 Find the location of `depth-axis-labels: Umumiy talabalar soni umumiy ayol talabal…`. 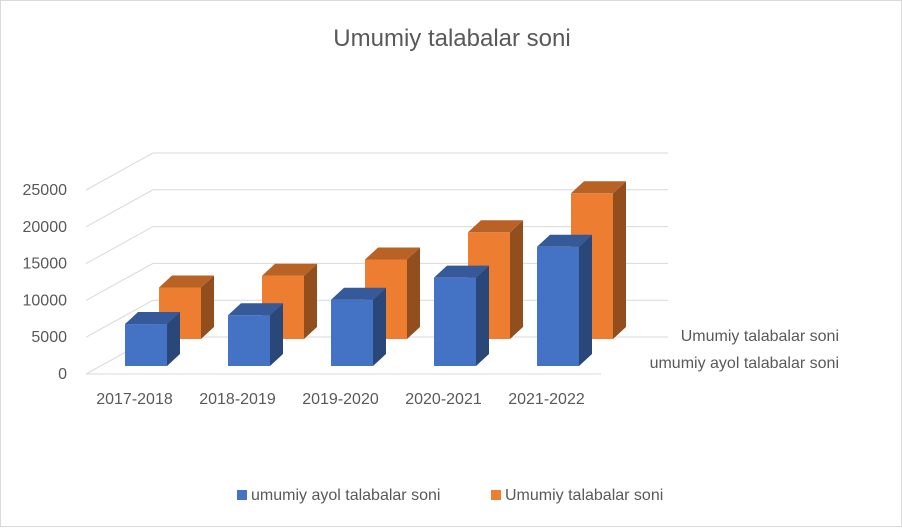

depth-axis-labels: Umumiy talabalar soni umumiy ayol talabal… is located at coordinates (744, 350).